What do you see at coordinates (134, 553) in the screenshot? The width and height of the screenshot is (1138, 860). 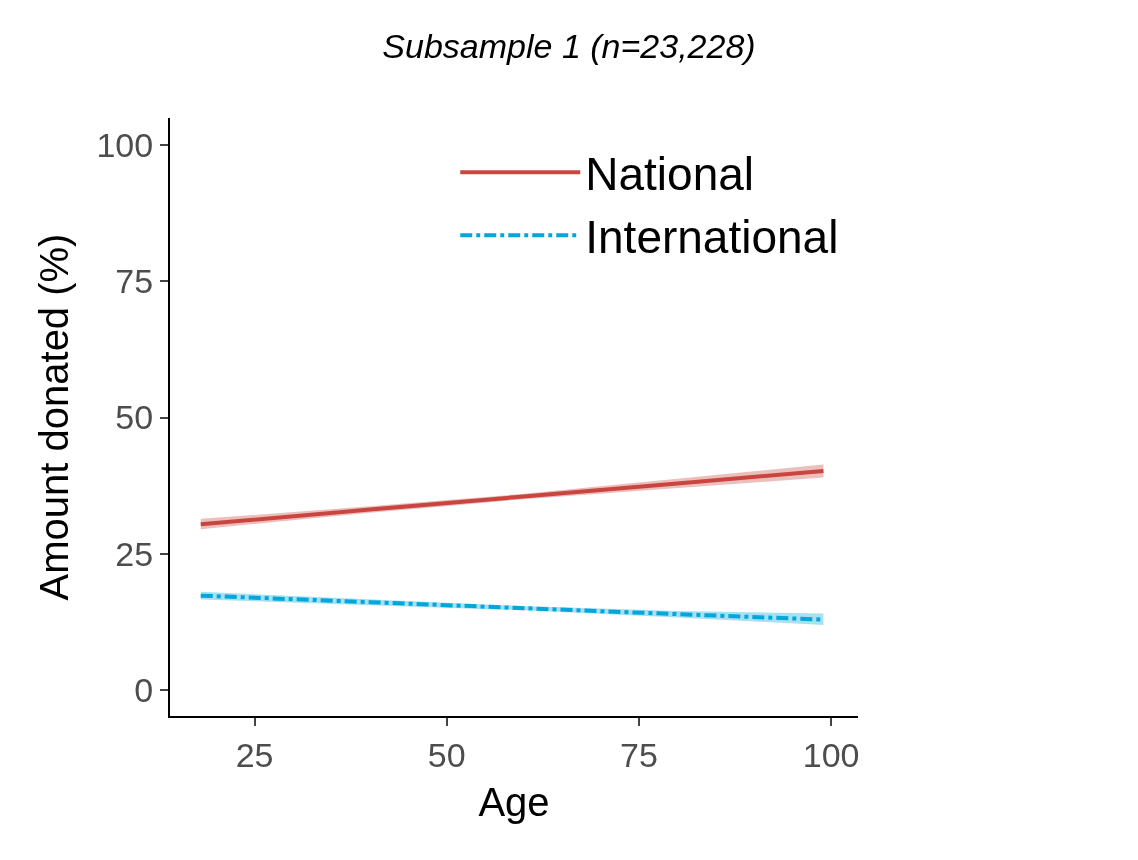 I see `y-tick-label: 25` at bounding box center [134, 553].